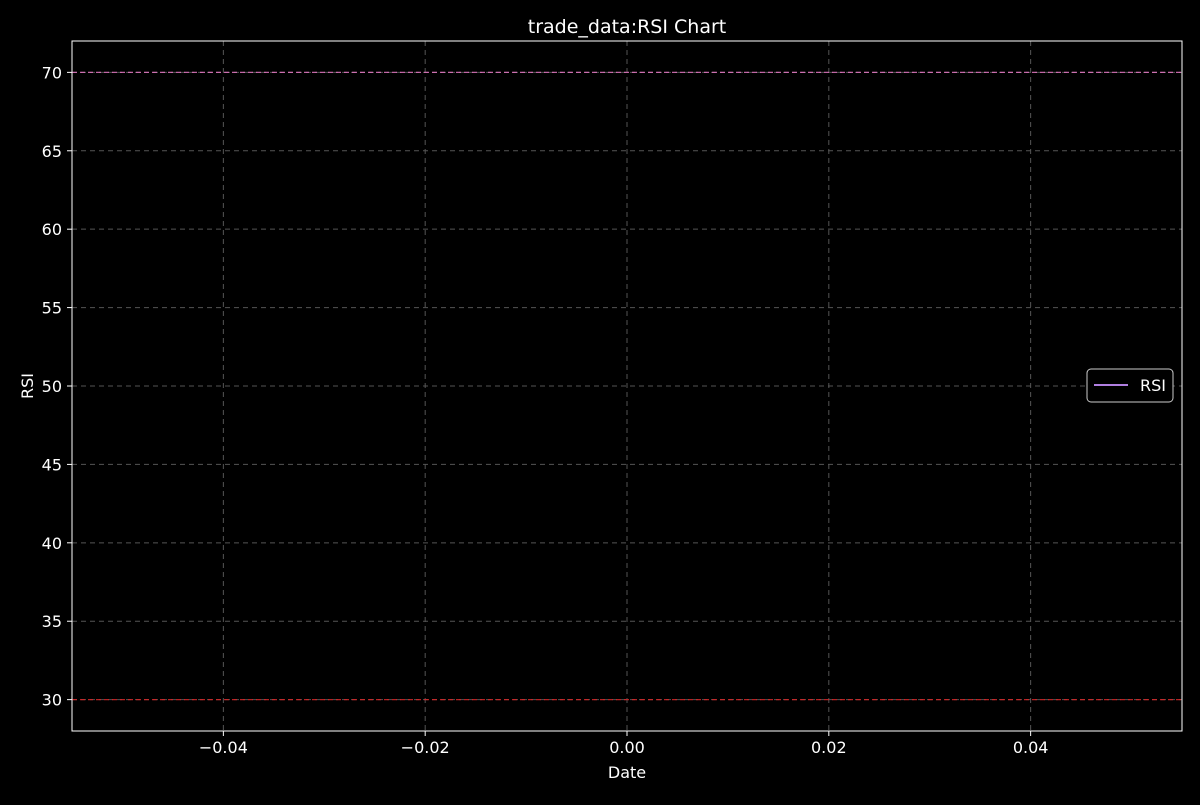 Image resolution: width=1200 pixels, height=805 pixels. I want to click on y-axis-ticks: 30 35 40 45 50 55 60 65 70, so click(57, 386).